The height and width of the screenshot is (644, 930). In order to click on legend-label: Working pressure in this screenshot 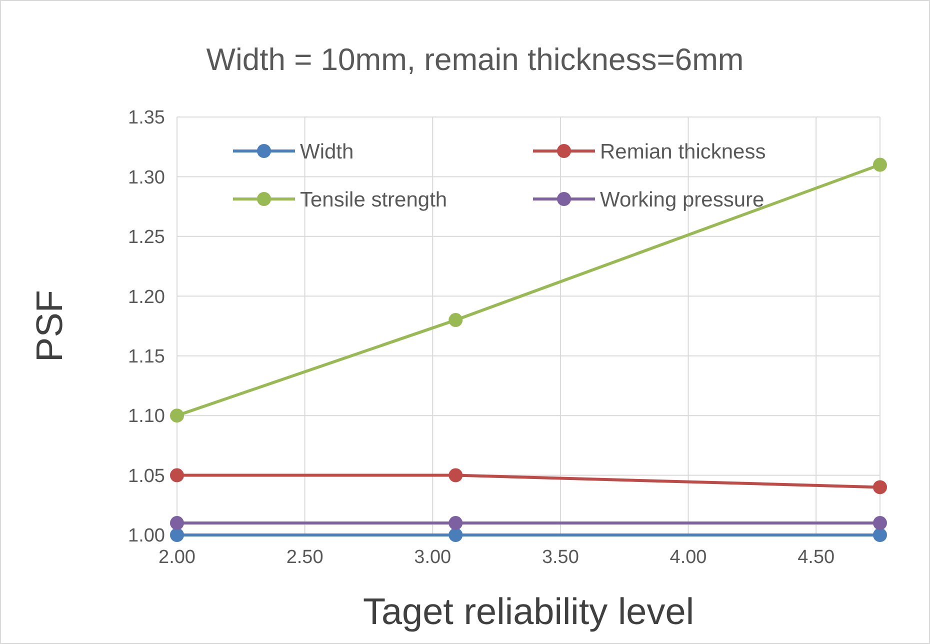, I will do `click(682, 200)`.